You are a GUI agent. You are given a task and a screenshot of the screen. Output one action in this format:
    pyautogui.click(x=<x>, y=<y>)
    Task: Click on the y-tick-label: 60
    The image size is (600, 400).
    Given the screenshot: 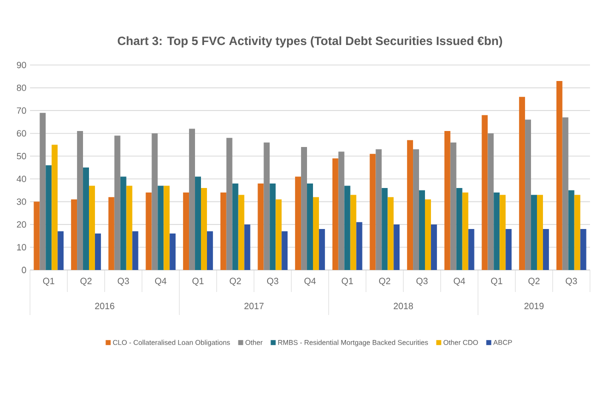 What is the action you would take?
    pyautogui.click(x=21, y=133)
    